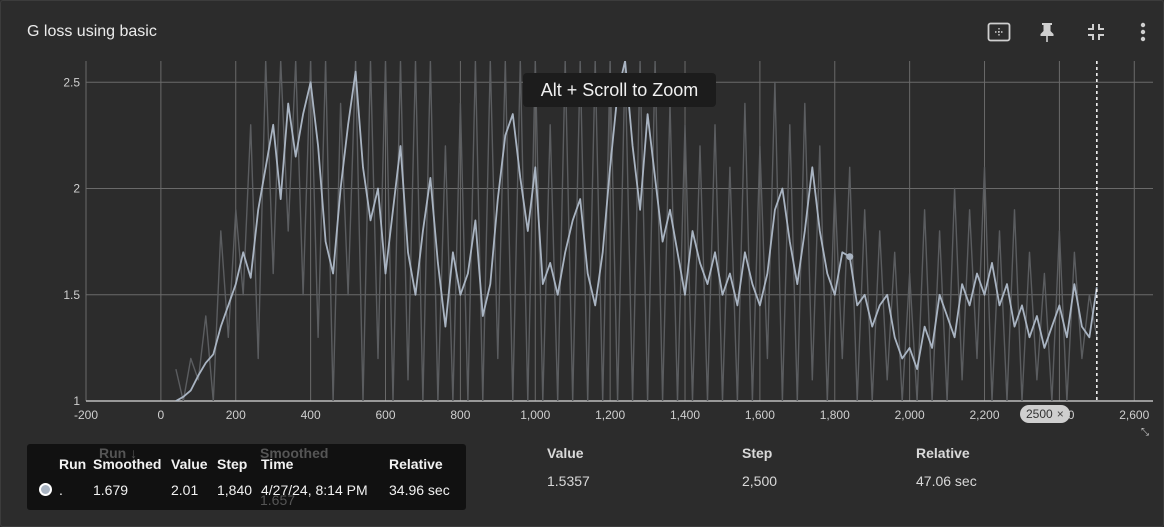  I want to click on hover-step-label: 2500, so click(1039, 414).